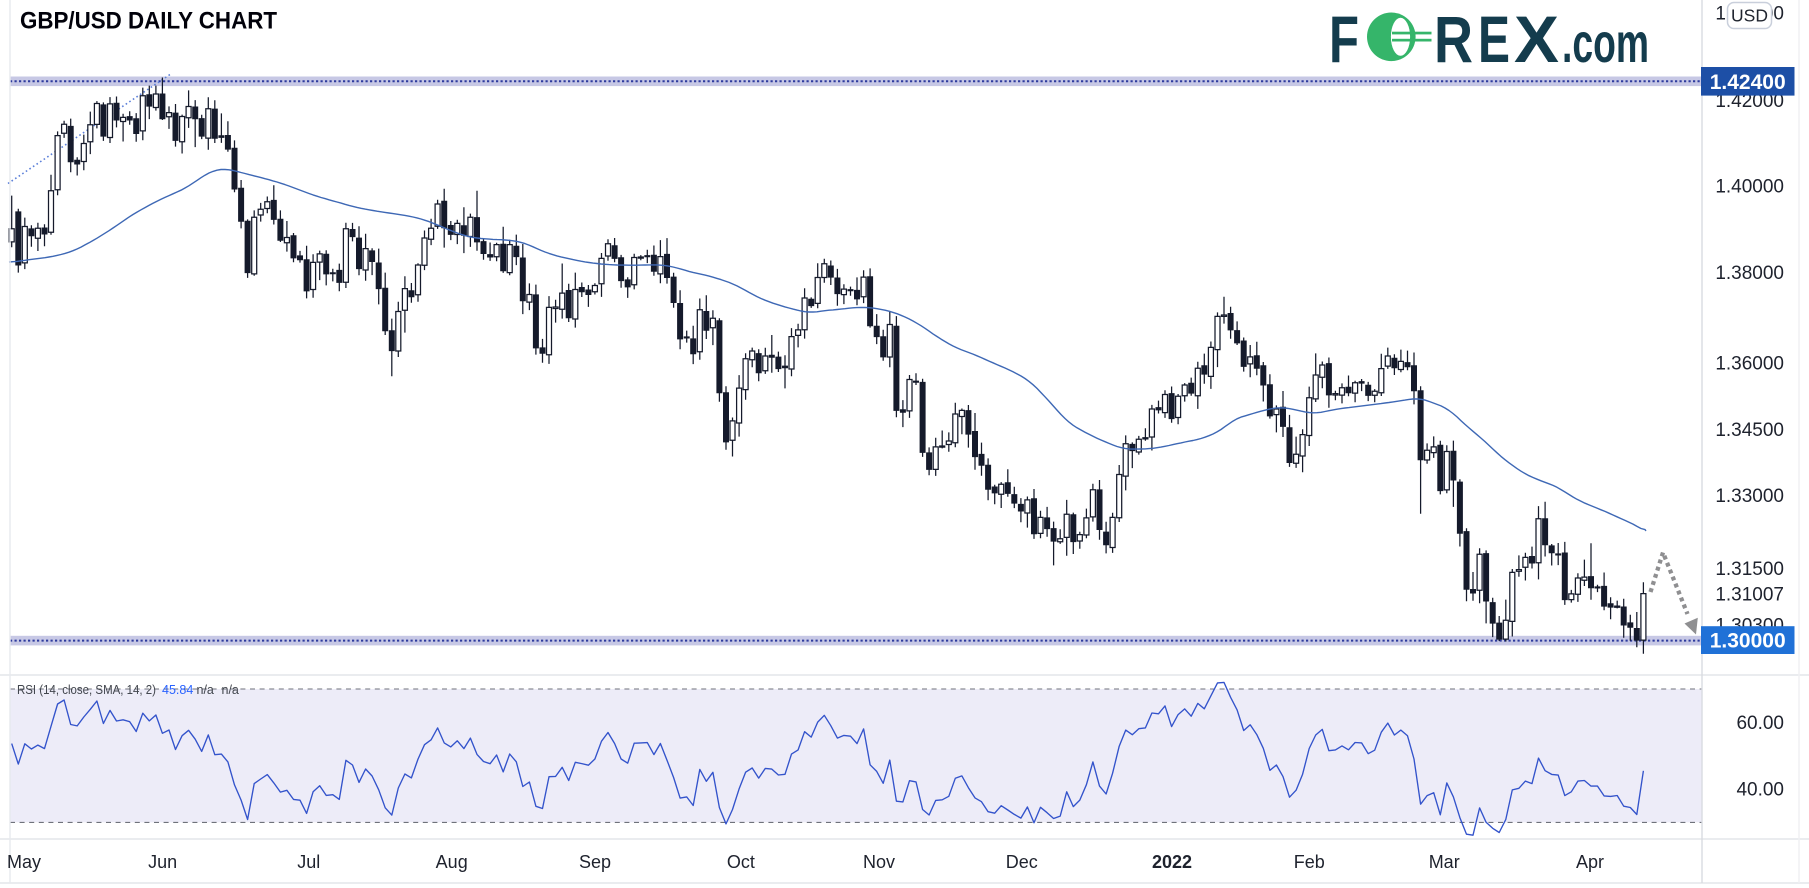 The image size is (1809, 888). What do you see at coordinates (148, 21) in the screenshot?
I see `svg-text: GBP/USD DAILY CHART` at bounding box center [148, 21].